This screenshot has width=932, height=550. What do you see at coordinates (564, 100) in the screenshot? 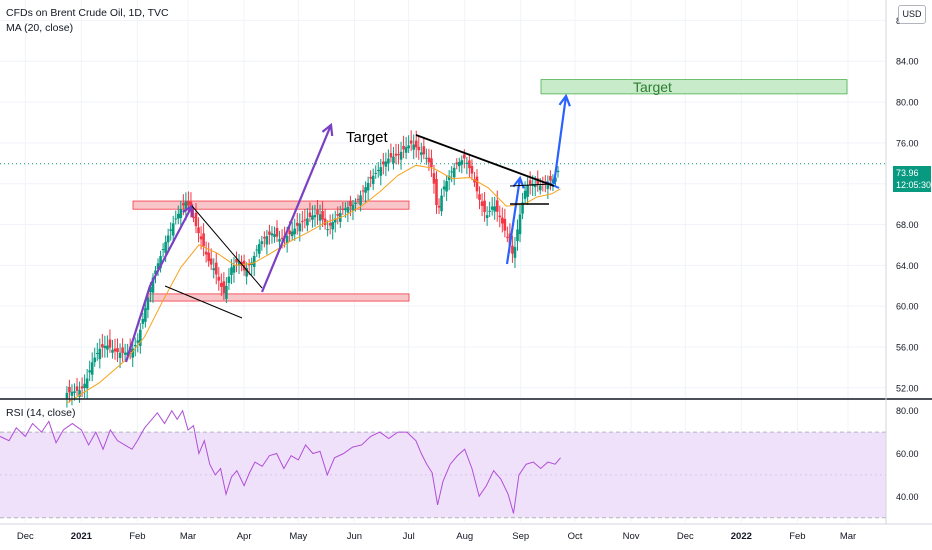
I see `blue-arrow-target-head` at bounding box center [564, 100].